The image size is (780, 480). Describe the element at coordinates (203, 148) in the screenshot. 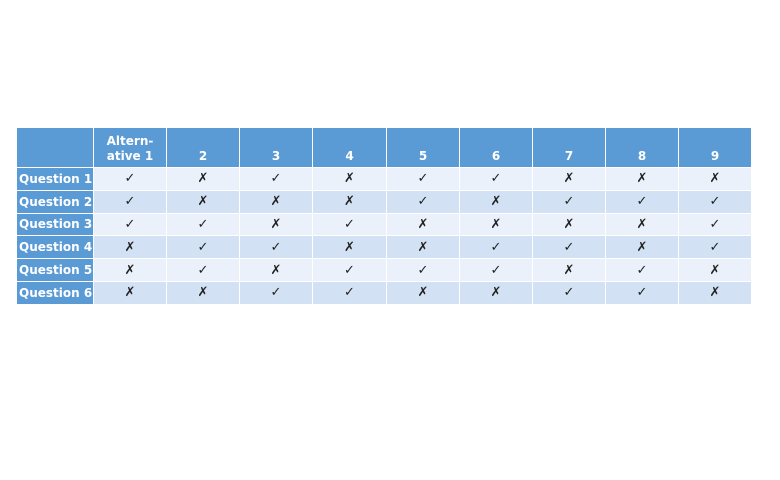

I see `column-header-2: 2` at that location.